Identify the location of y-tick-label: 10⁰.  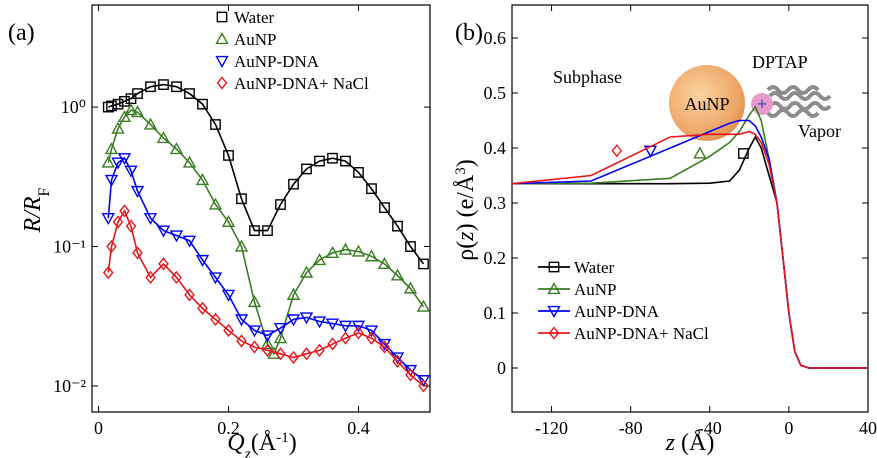
(73, 107).